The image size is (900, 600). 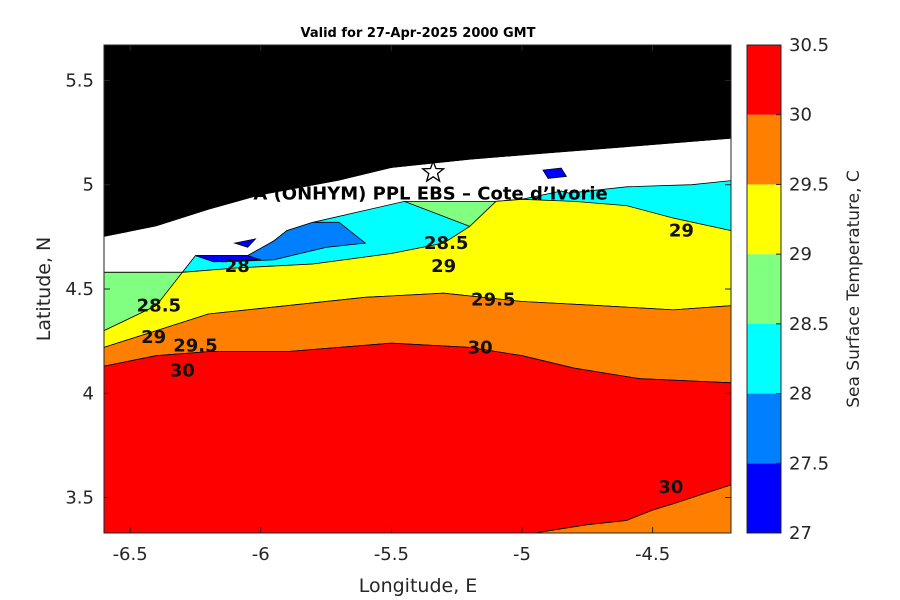 I want to click on y-tick-label: 5, so click(x=88, y=185).